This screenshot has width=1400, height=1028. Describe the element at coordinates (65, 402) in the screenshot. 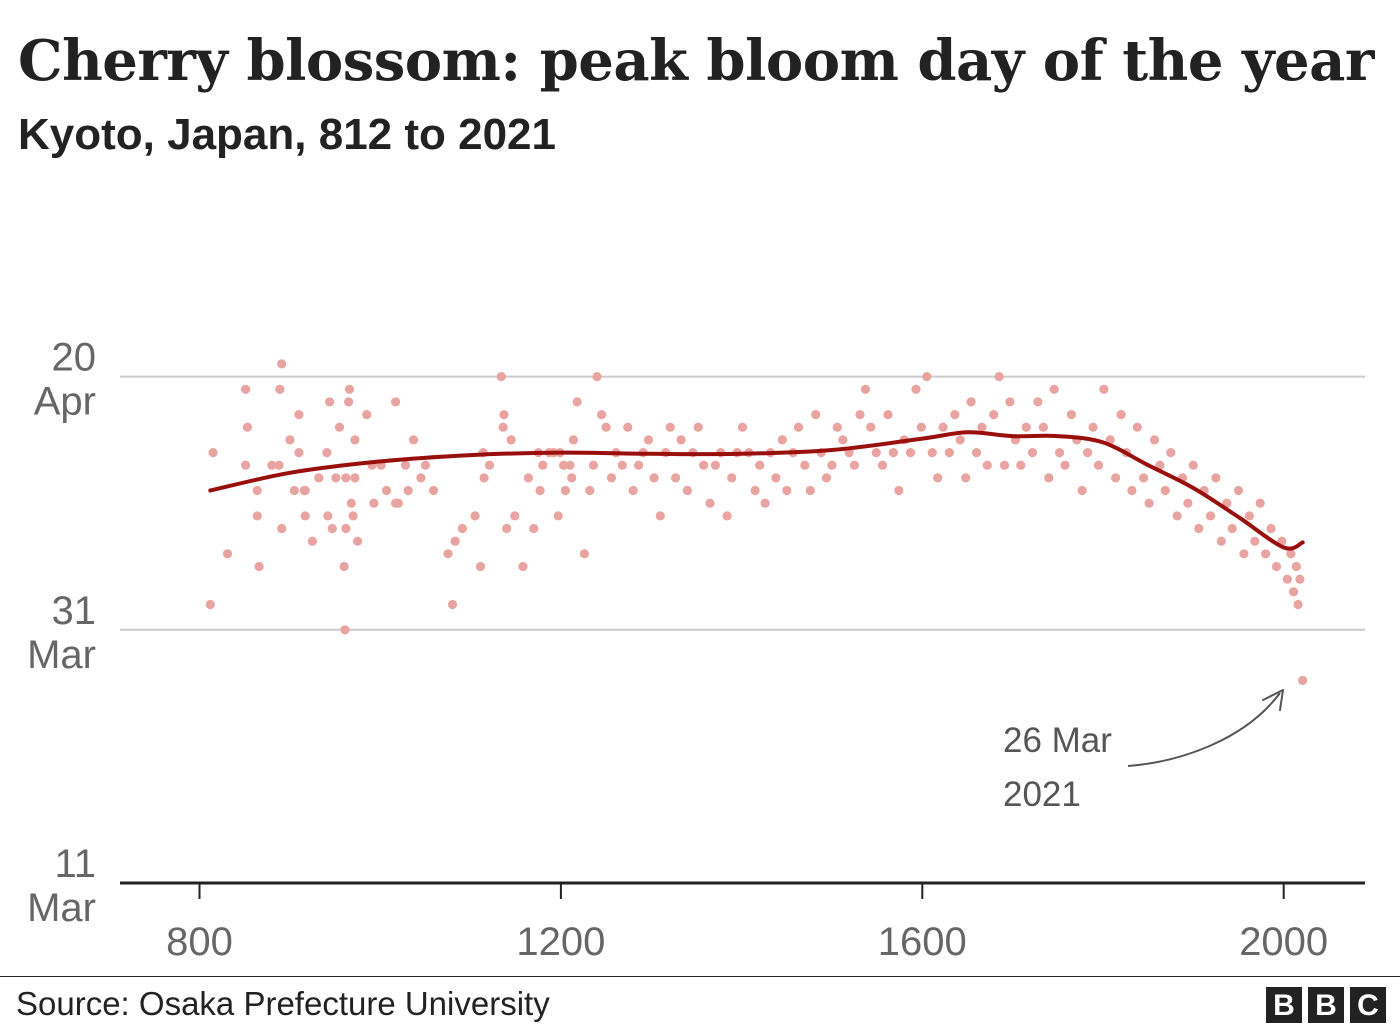

I see `y-tick-label-month: Apr` at that location.